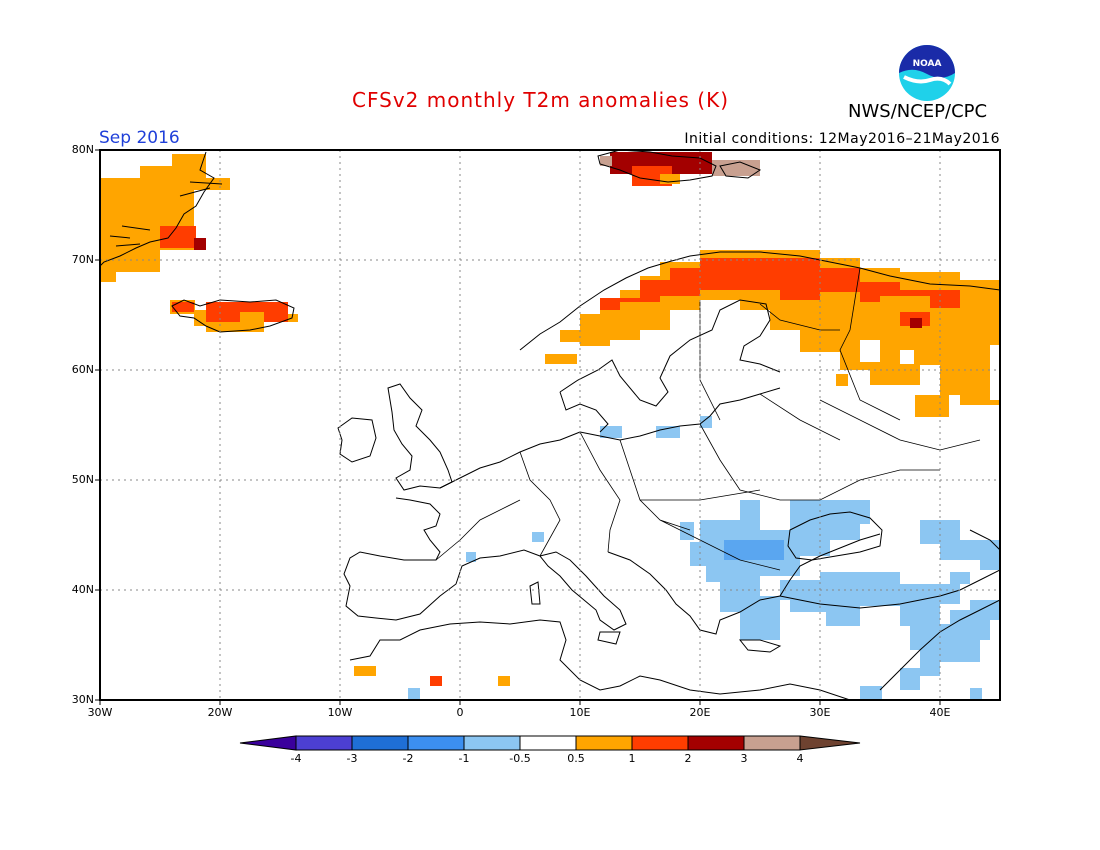  Describe the element at coordinates (940, 712) in the screenshot. I see `lon-label-40e: 40E` at that location.